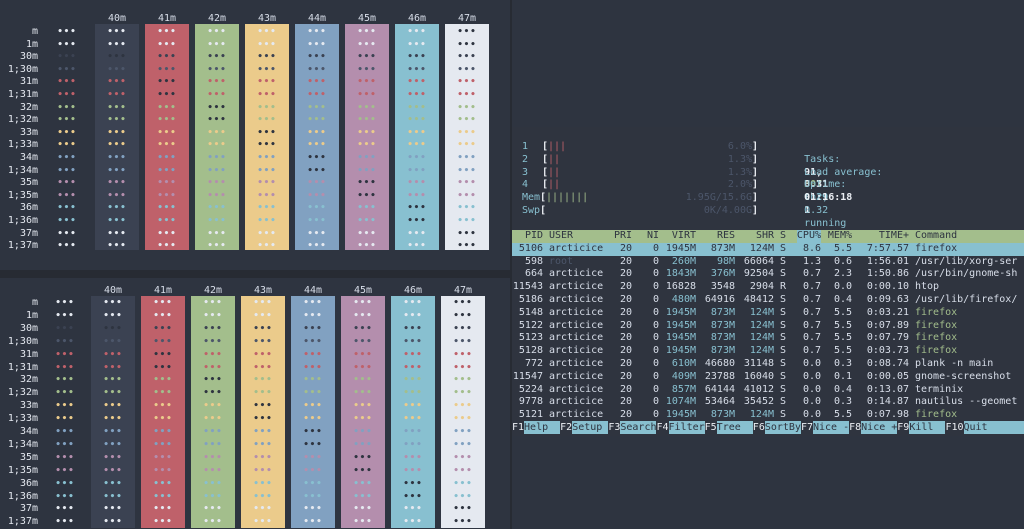 This screenshot has width=1024, height=529. Describe the element at coordinates (811, 274) in the screenshot. I see `process-cpu: 0.7` at that location.